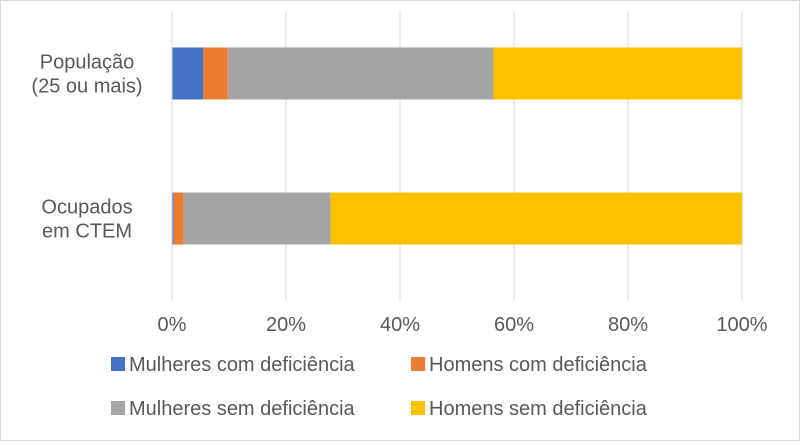 Image resolution: width=800 pixels, height=445 pixels. I want to click on x-tick-label: 100%, so click(741, 325).